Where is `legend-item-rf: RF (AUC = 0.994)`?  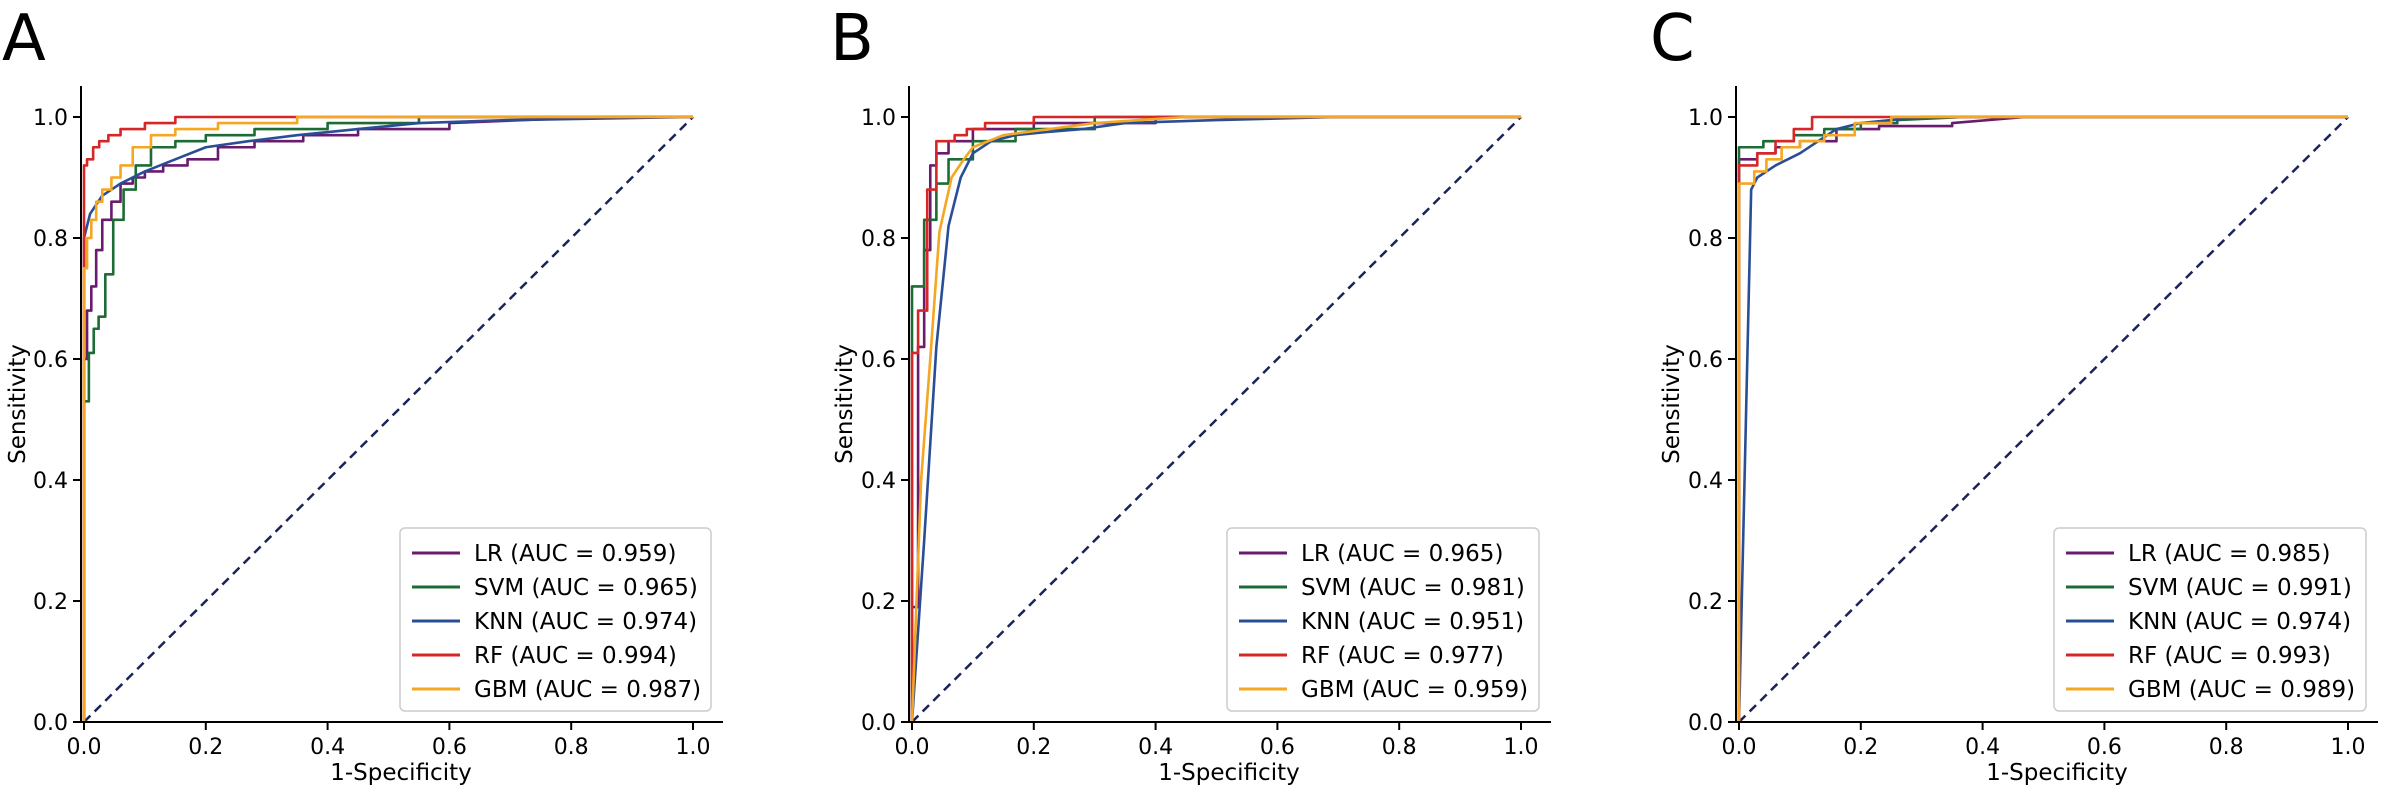
legend-item-rf: RF (AUC = 0.994) is located at coordinates (544, 656).